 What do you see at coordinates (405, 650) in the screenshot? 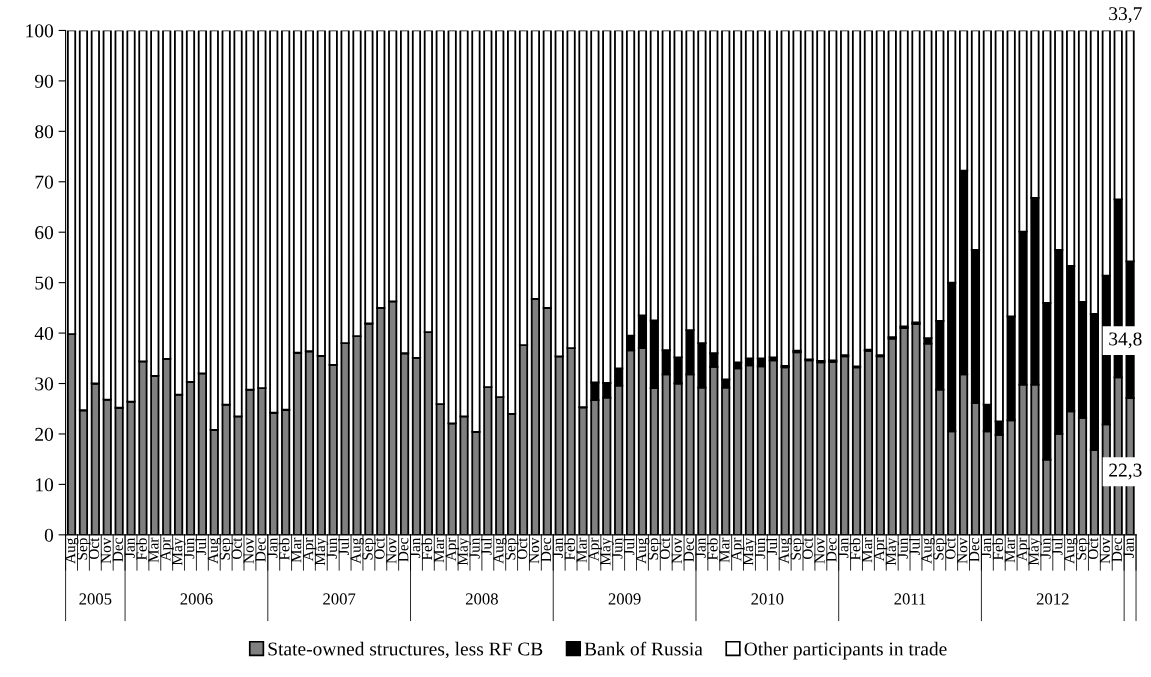
I see `legend-label: State-owned structures, less RF CB` at bounding box center [405, 650].